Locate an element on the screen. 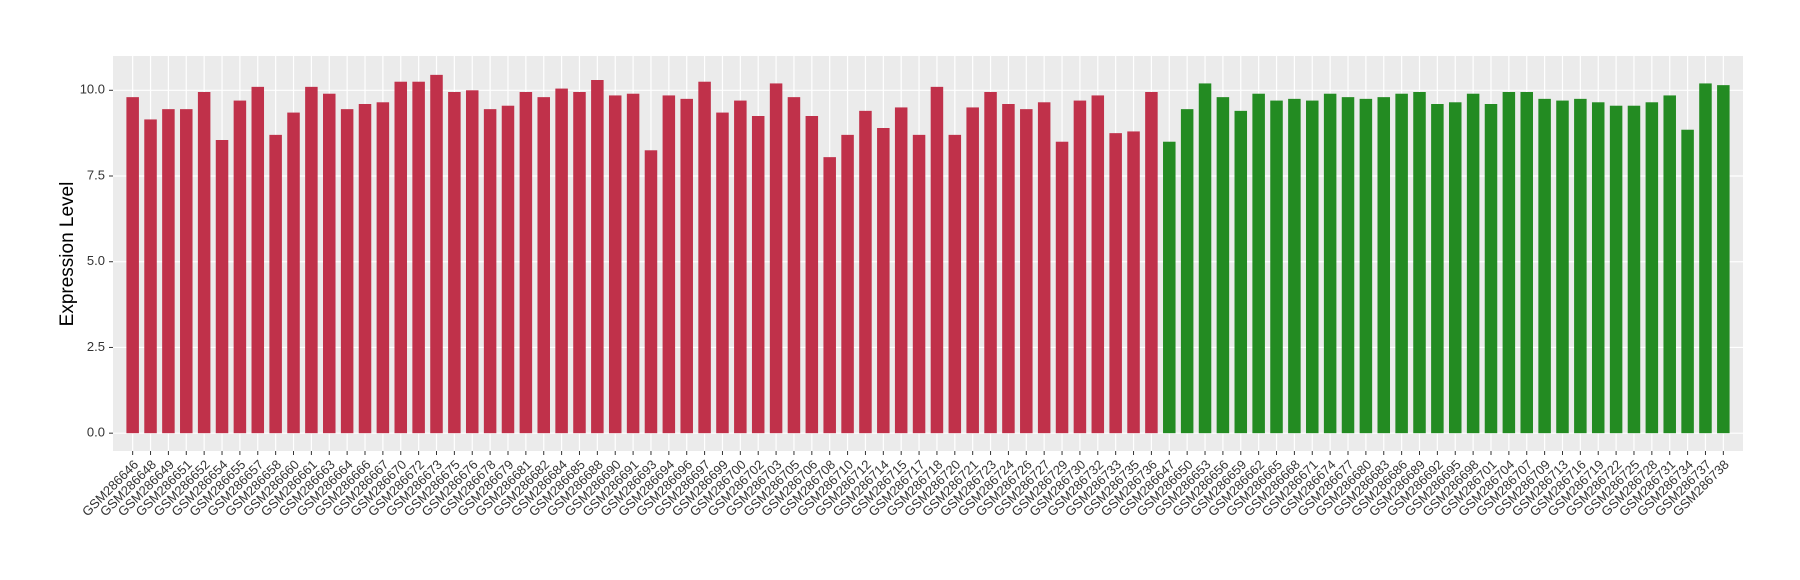 The height and width of the screenshot is (580, 1800). y-tick-label: 7.5 is located at coordinates (96, 174).